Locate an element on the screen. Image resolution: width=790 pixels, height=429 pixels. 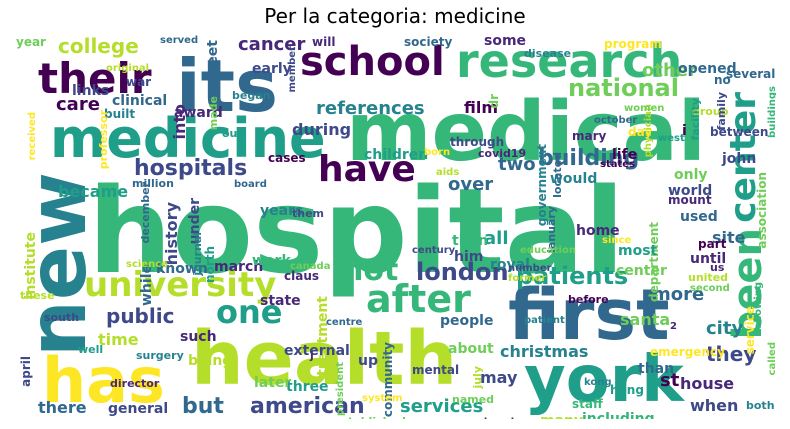
cloud-word: other is located at coordinates (669, 70).